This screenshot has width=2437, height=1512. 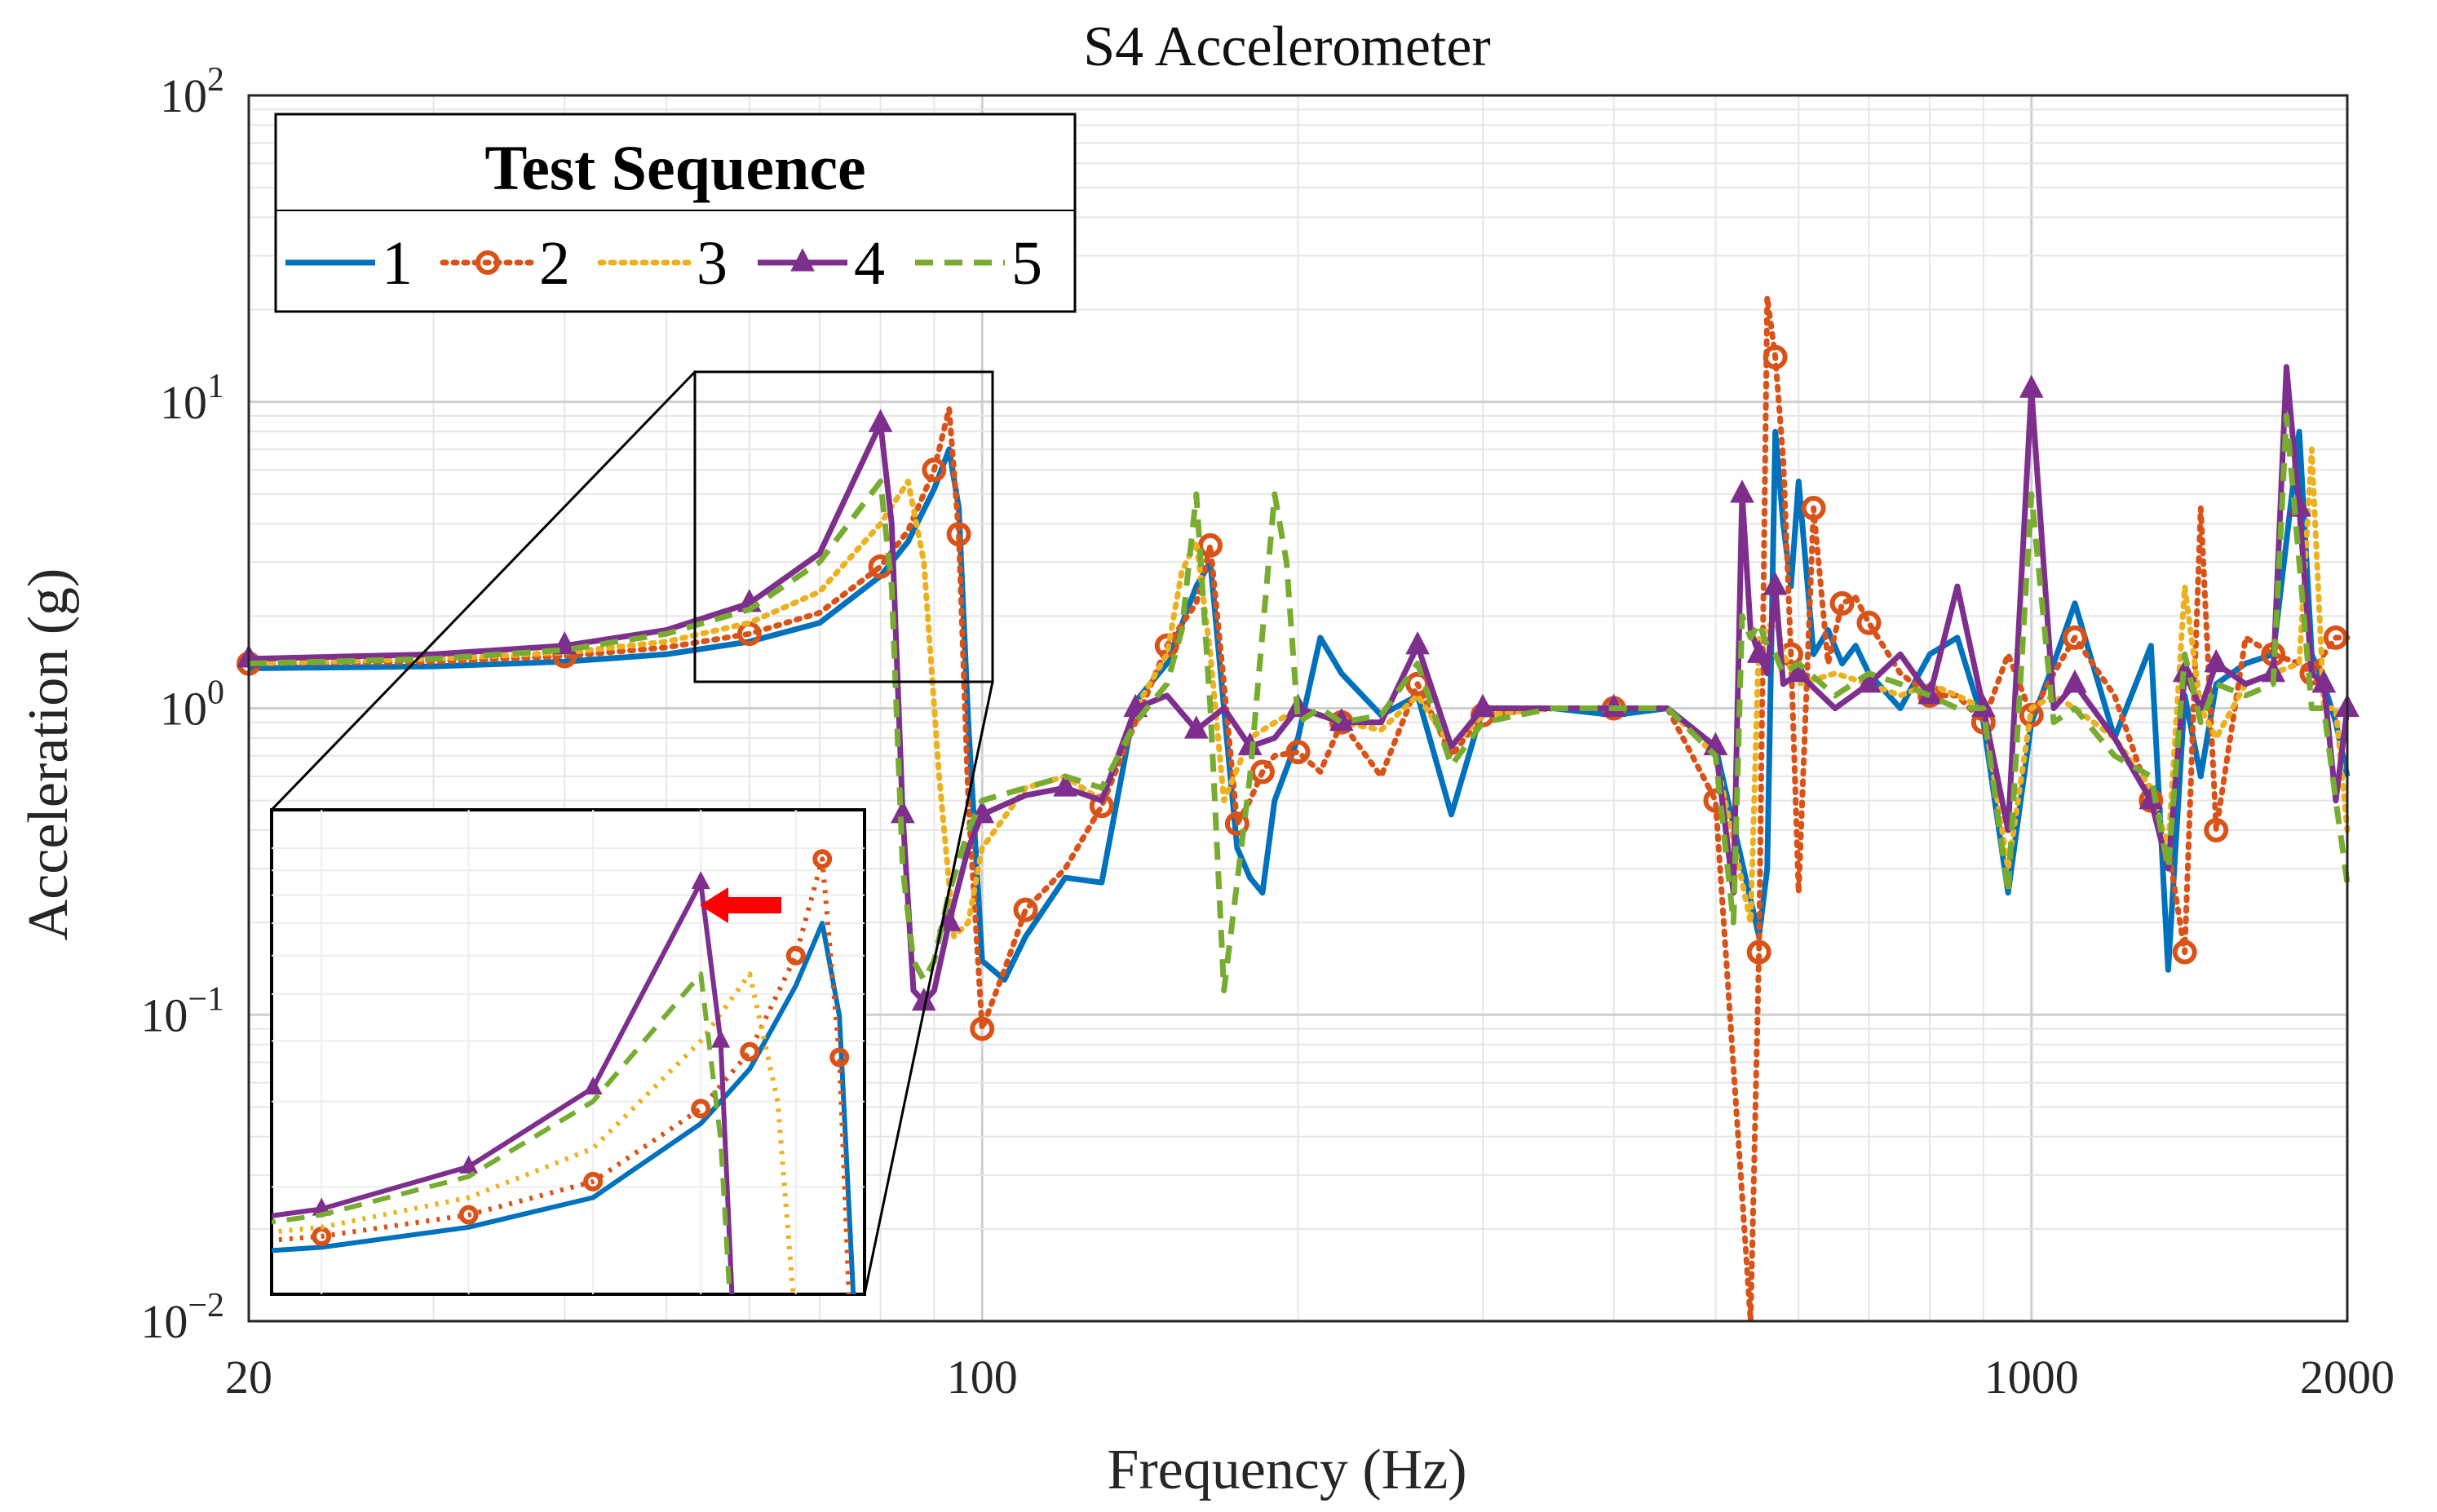 What do you see at coordinates (182, 1011) in the screenshot?
I see `y-tick-label: 10⁻¹` at bounding box center [182, 1011].